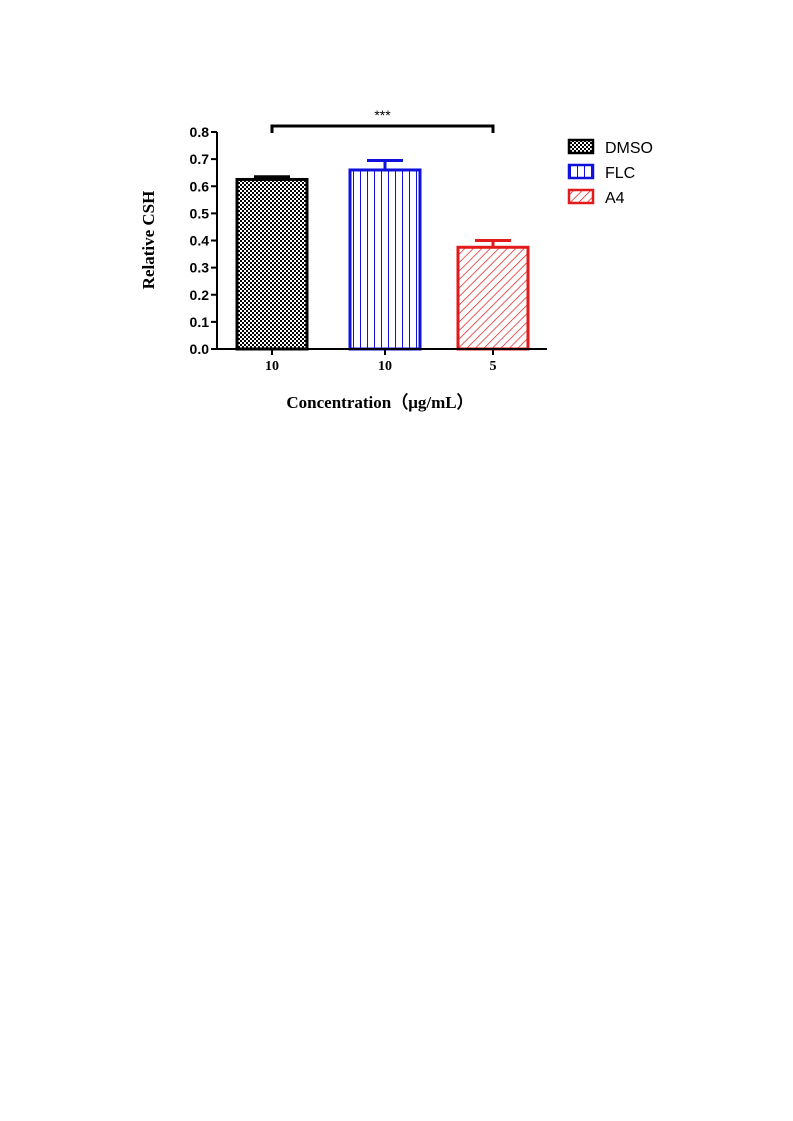  What do you see at coordinates (379, 402) in the screenshot?
I see `x-axis-title: Concentration（μg/mL）` at bounding box center [379, 402].